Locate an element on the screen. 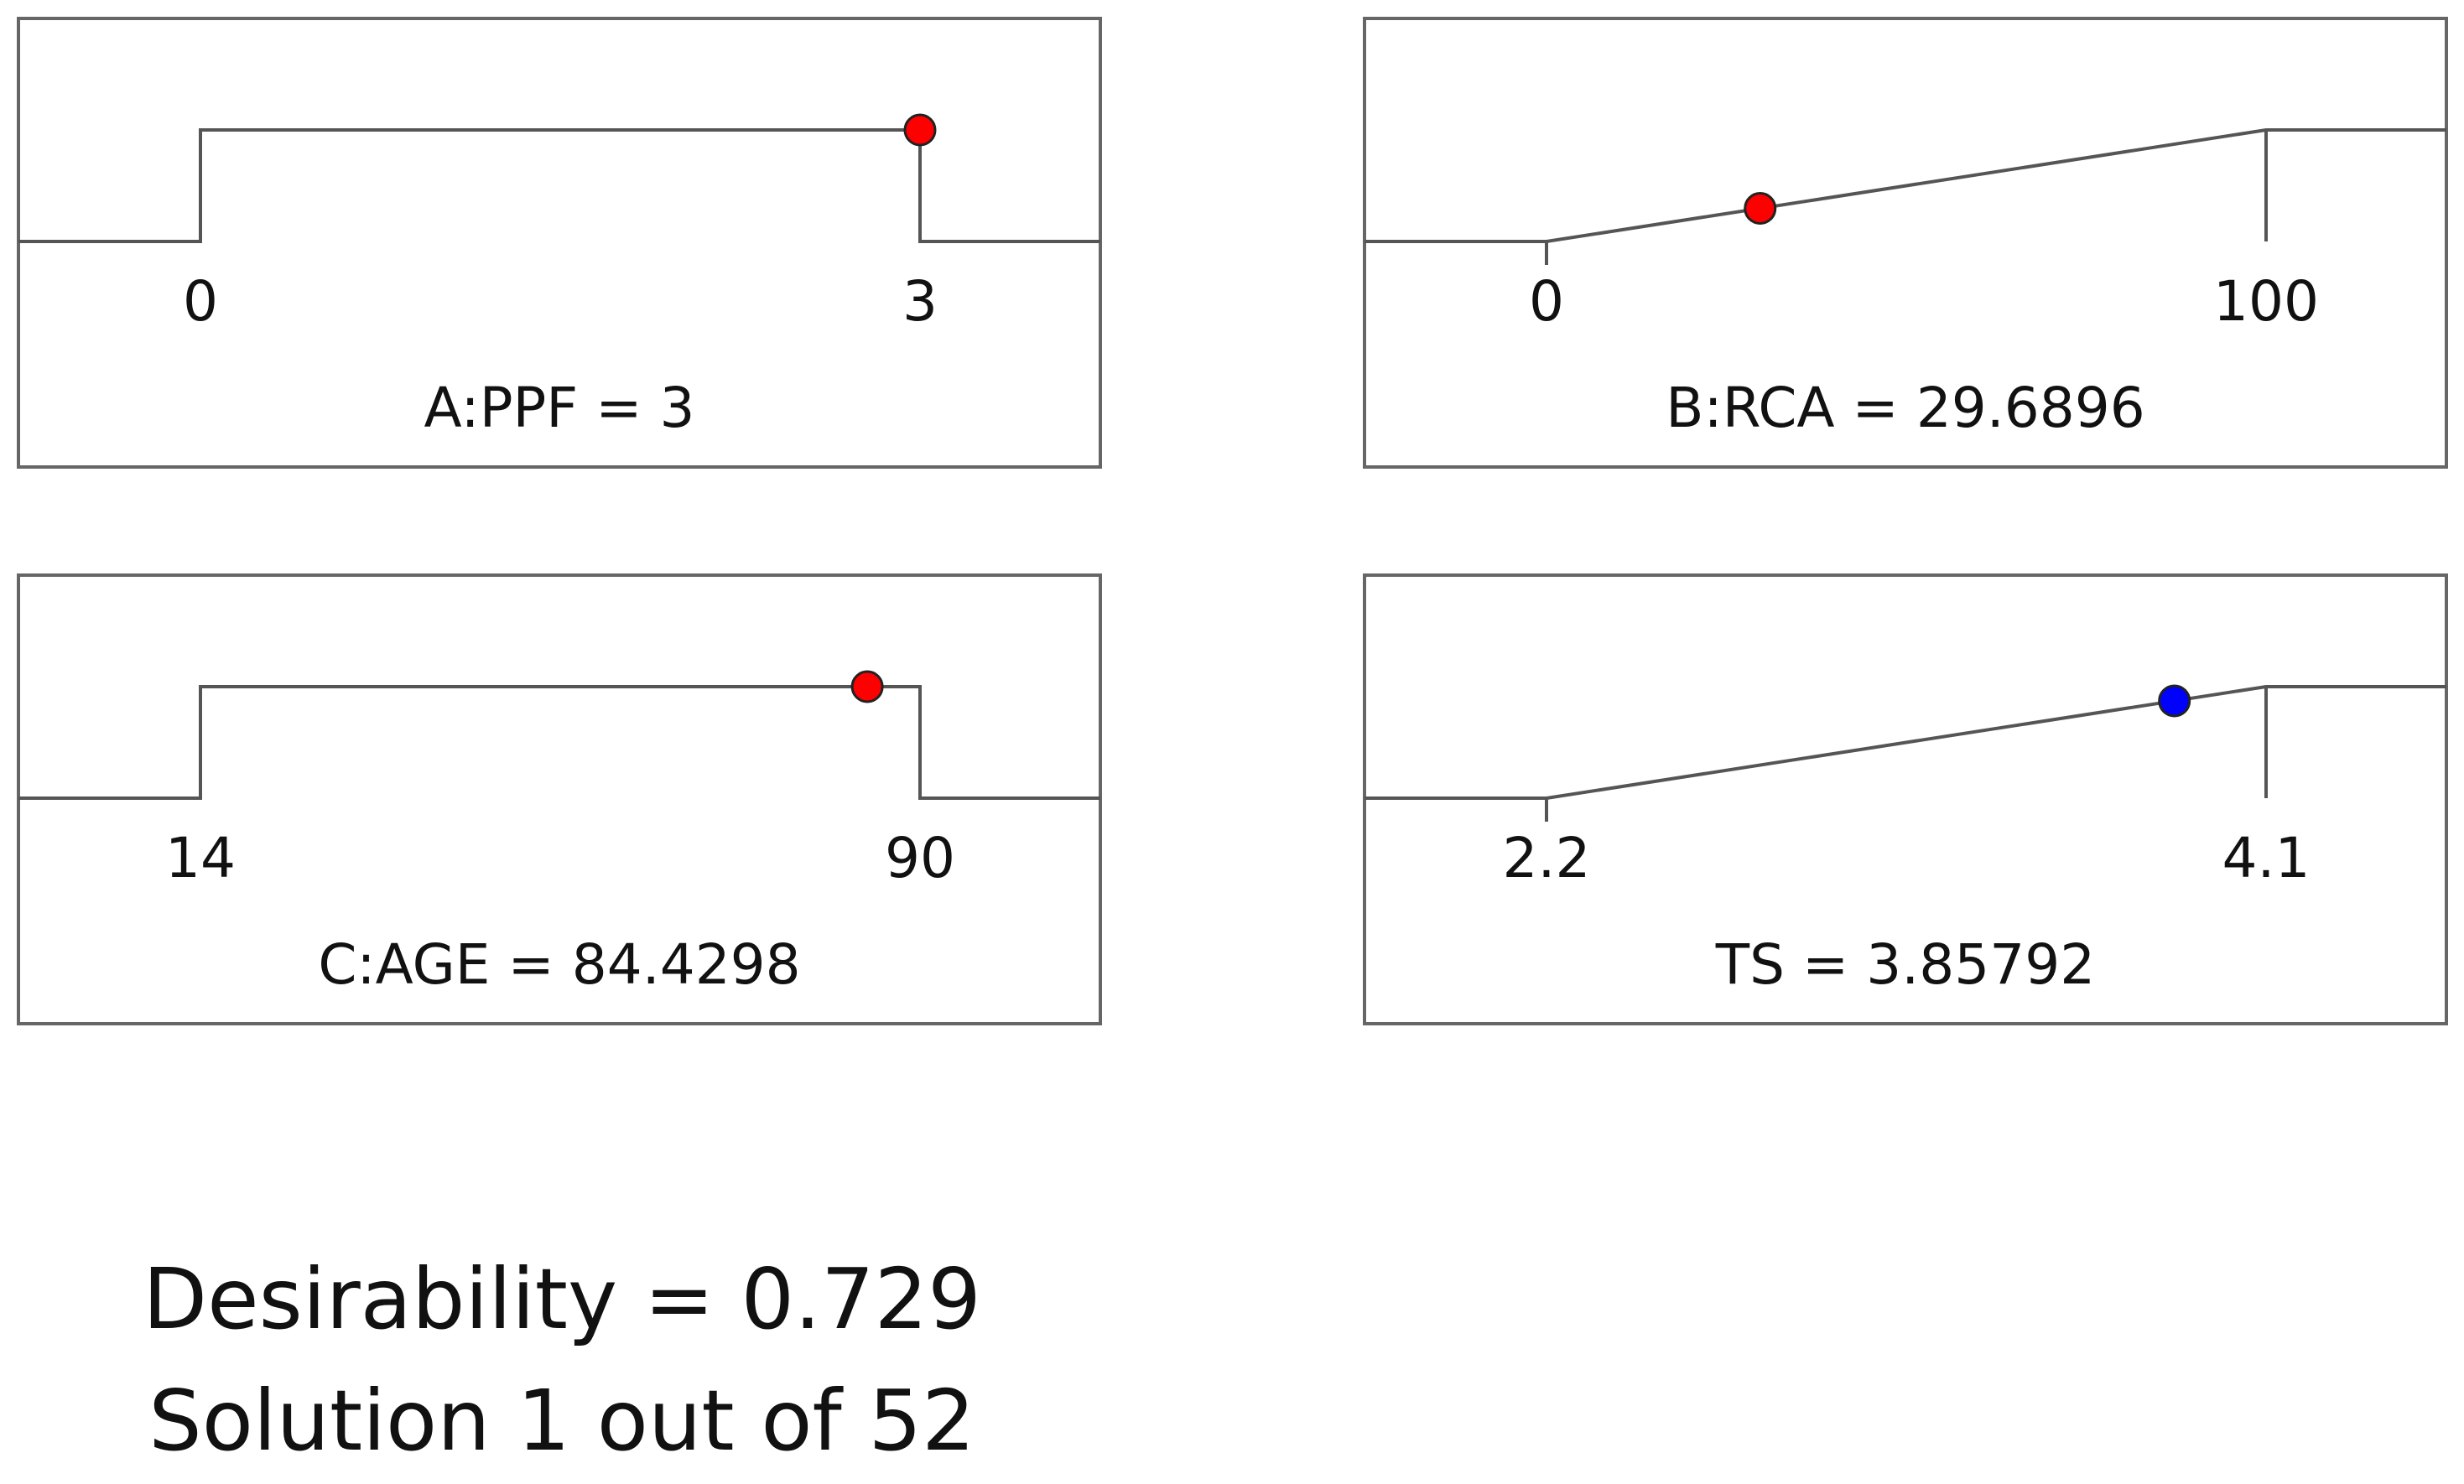  panel-4-factor-label: TS = 3.85792 is located at coordinates (1905, 964).